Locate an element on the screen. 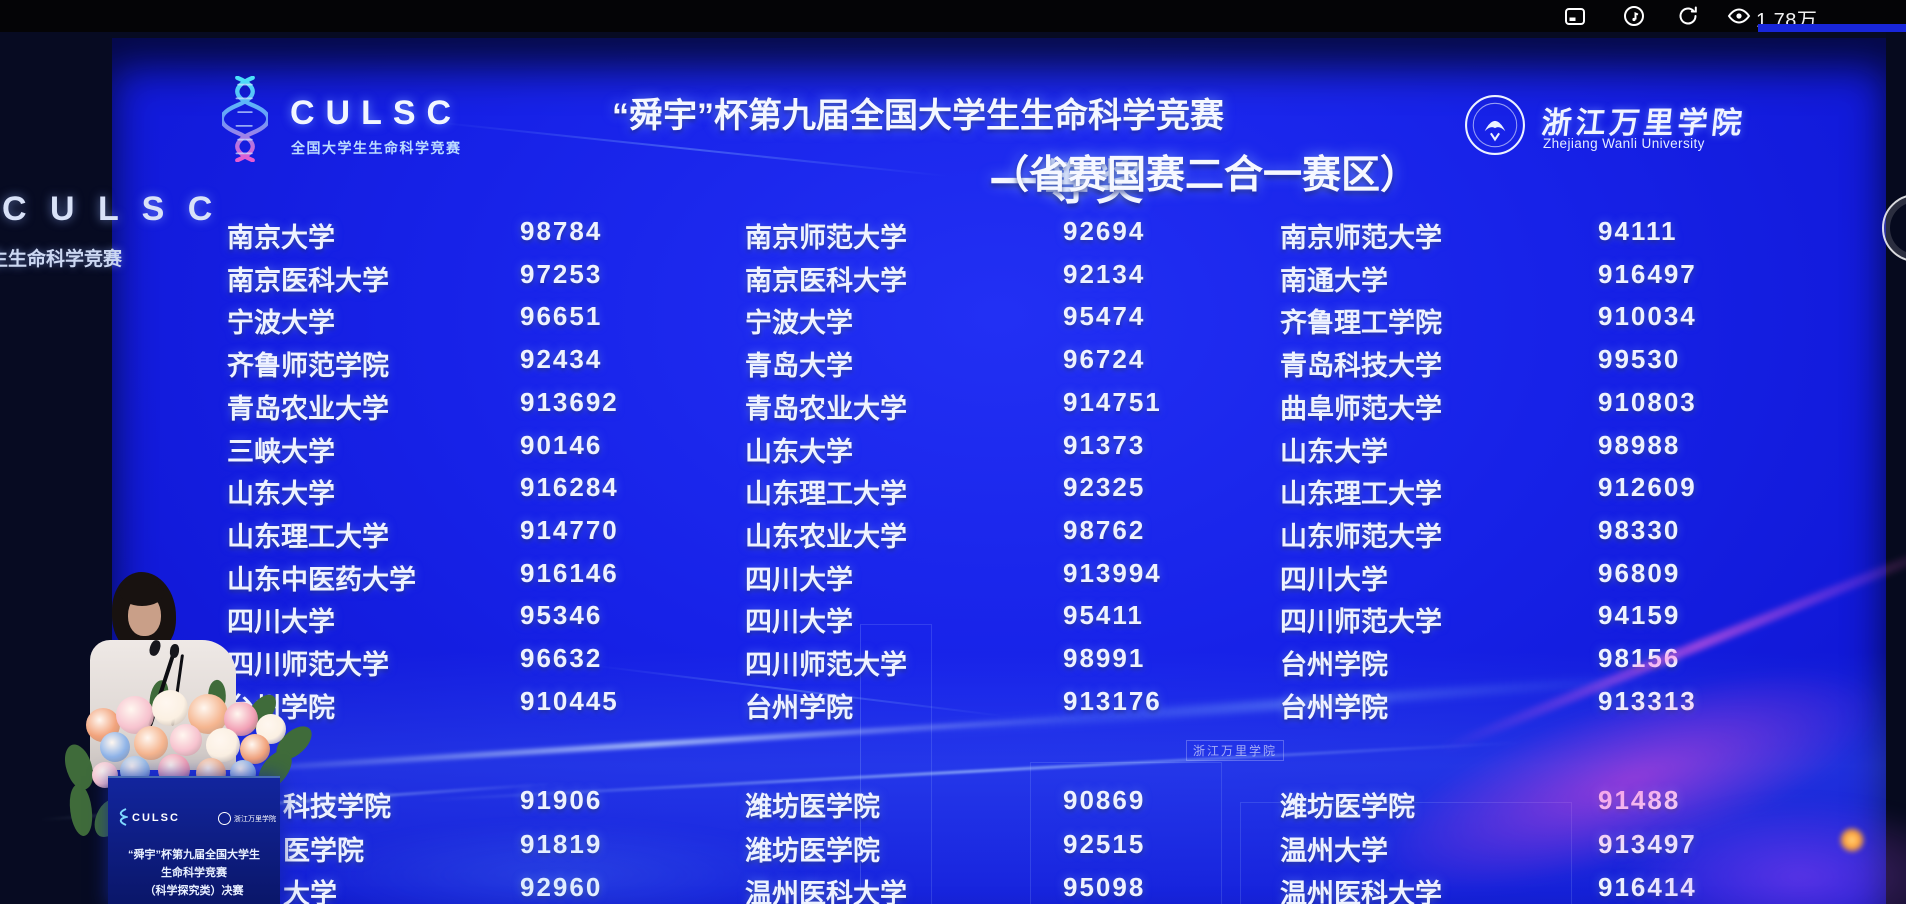  team-score: 95474 is located at coordinates (1104, 316).